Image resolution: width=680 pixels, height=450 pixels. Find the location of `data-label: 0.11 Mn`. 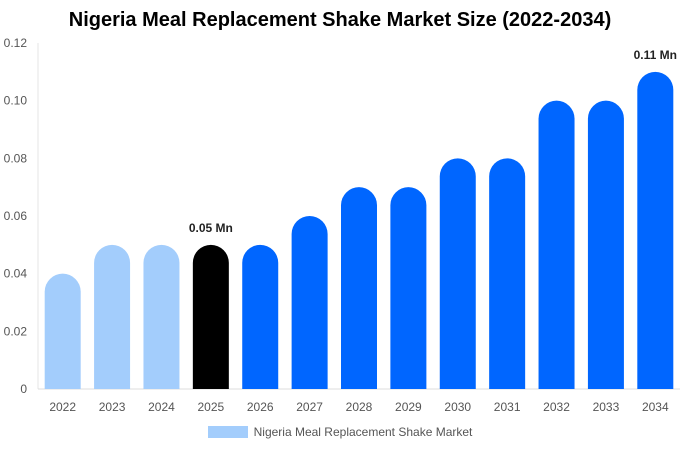

data-label: 0.11 Mn is located at coordinates (655, 55).